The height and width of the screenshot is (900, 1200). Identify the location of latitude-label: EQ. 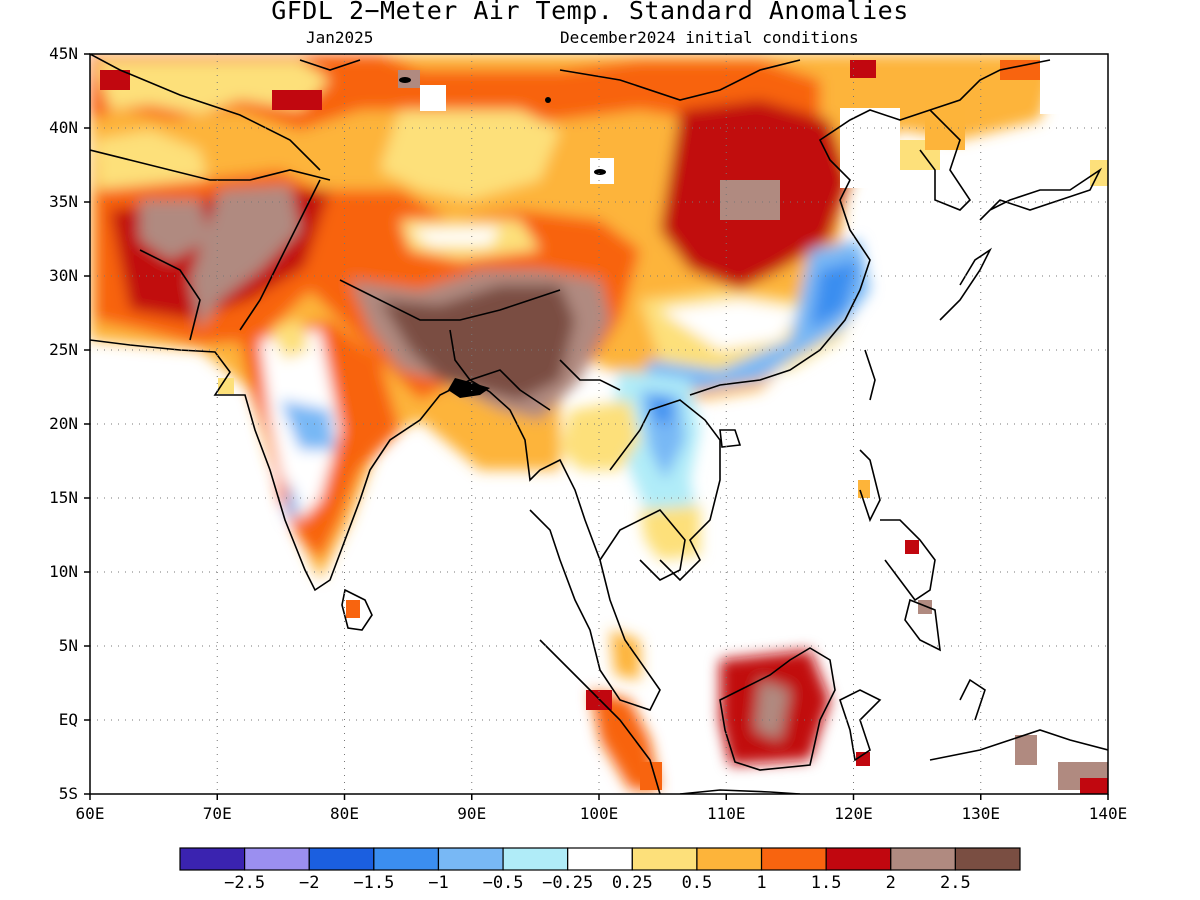
(68, 719).